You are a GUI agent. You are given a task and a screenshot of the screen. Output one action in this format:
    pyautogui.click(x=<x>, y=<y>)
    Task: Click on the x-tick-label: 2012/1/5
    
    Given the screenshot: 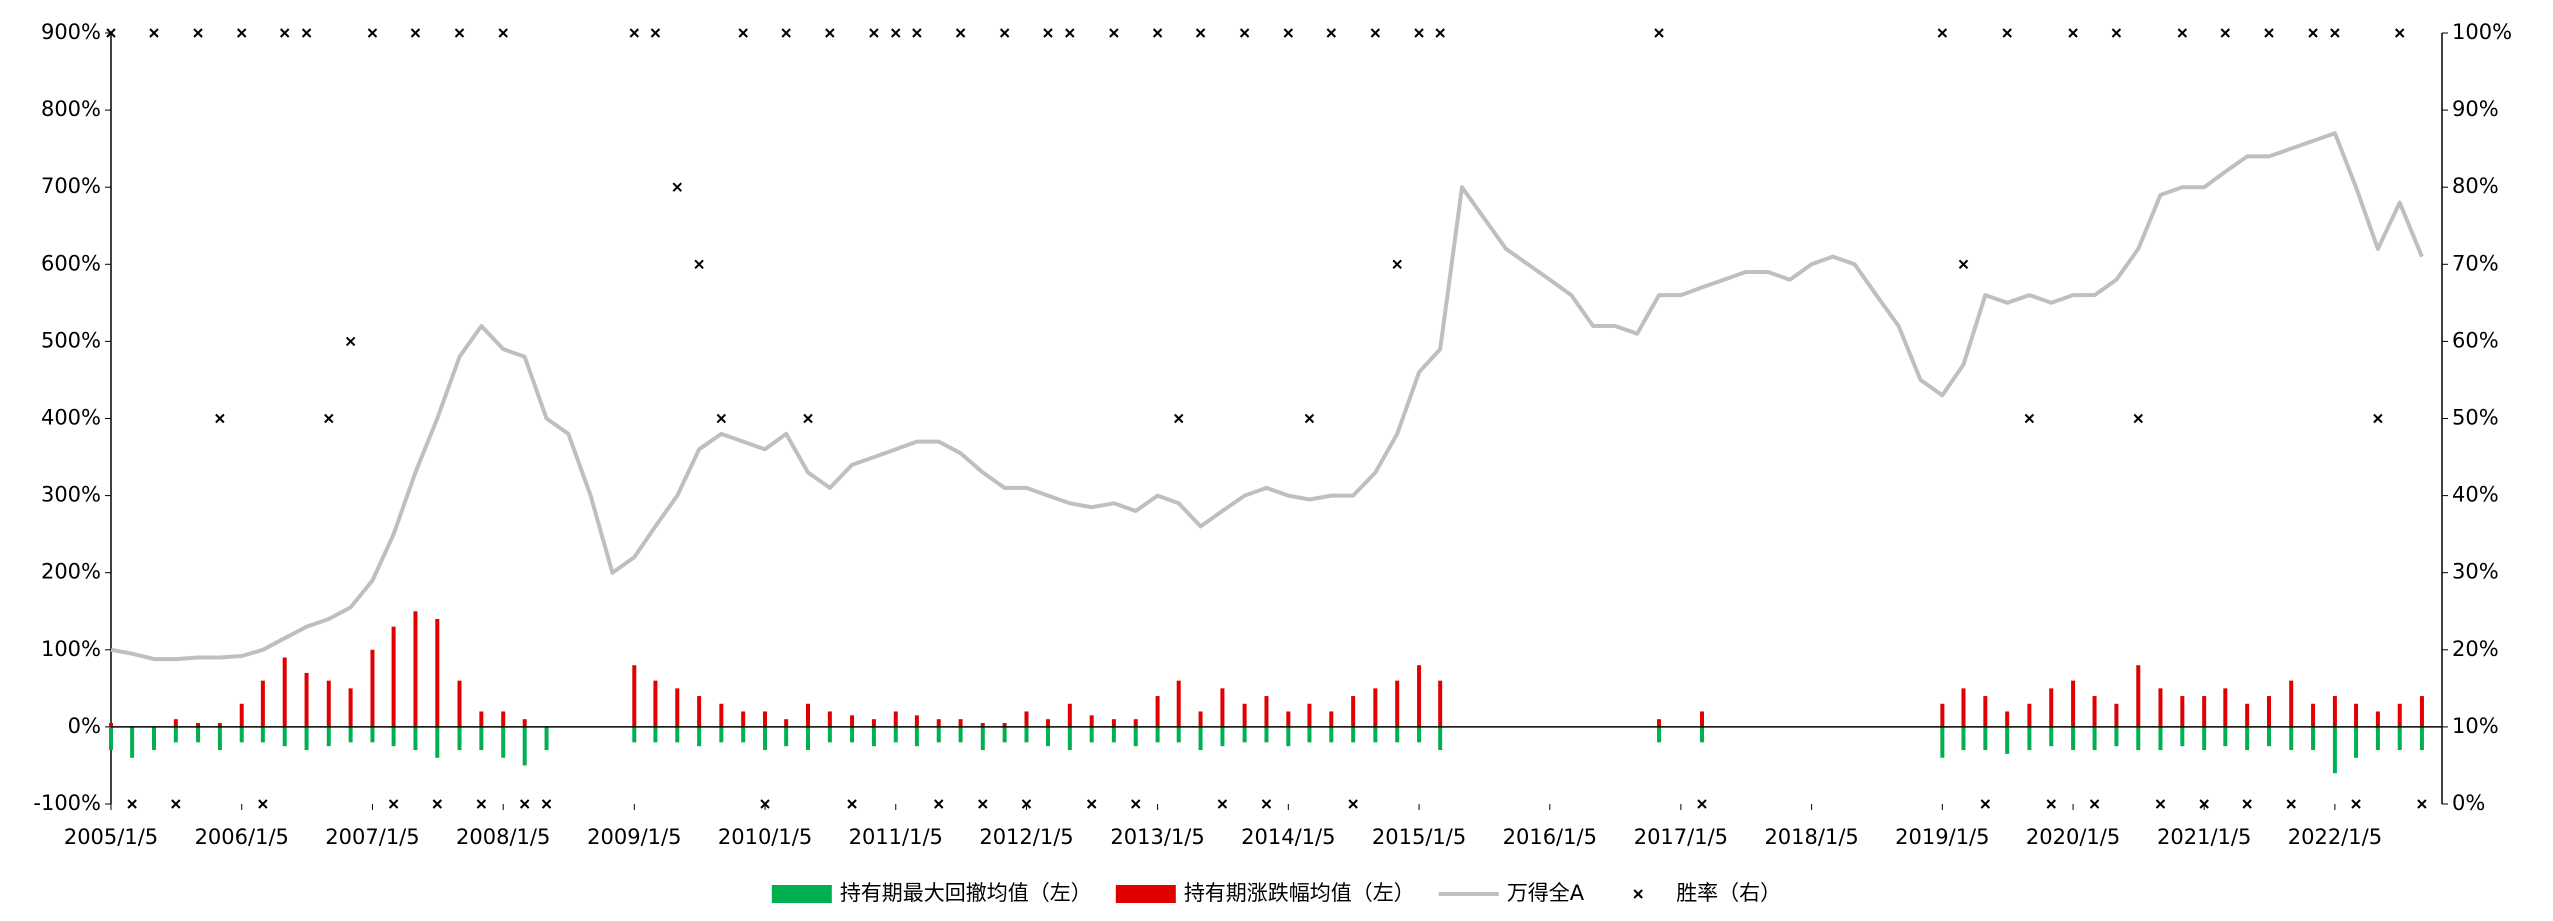 What is the action you would take?
    pyautogui.click(x=1026, y=837)
    